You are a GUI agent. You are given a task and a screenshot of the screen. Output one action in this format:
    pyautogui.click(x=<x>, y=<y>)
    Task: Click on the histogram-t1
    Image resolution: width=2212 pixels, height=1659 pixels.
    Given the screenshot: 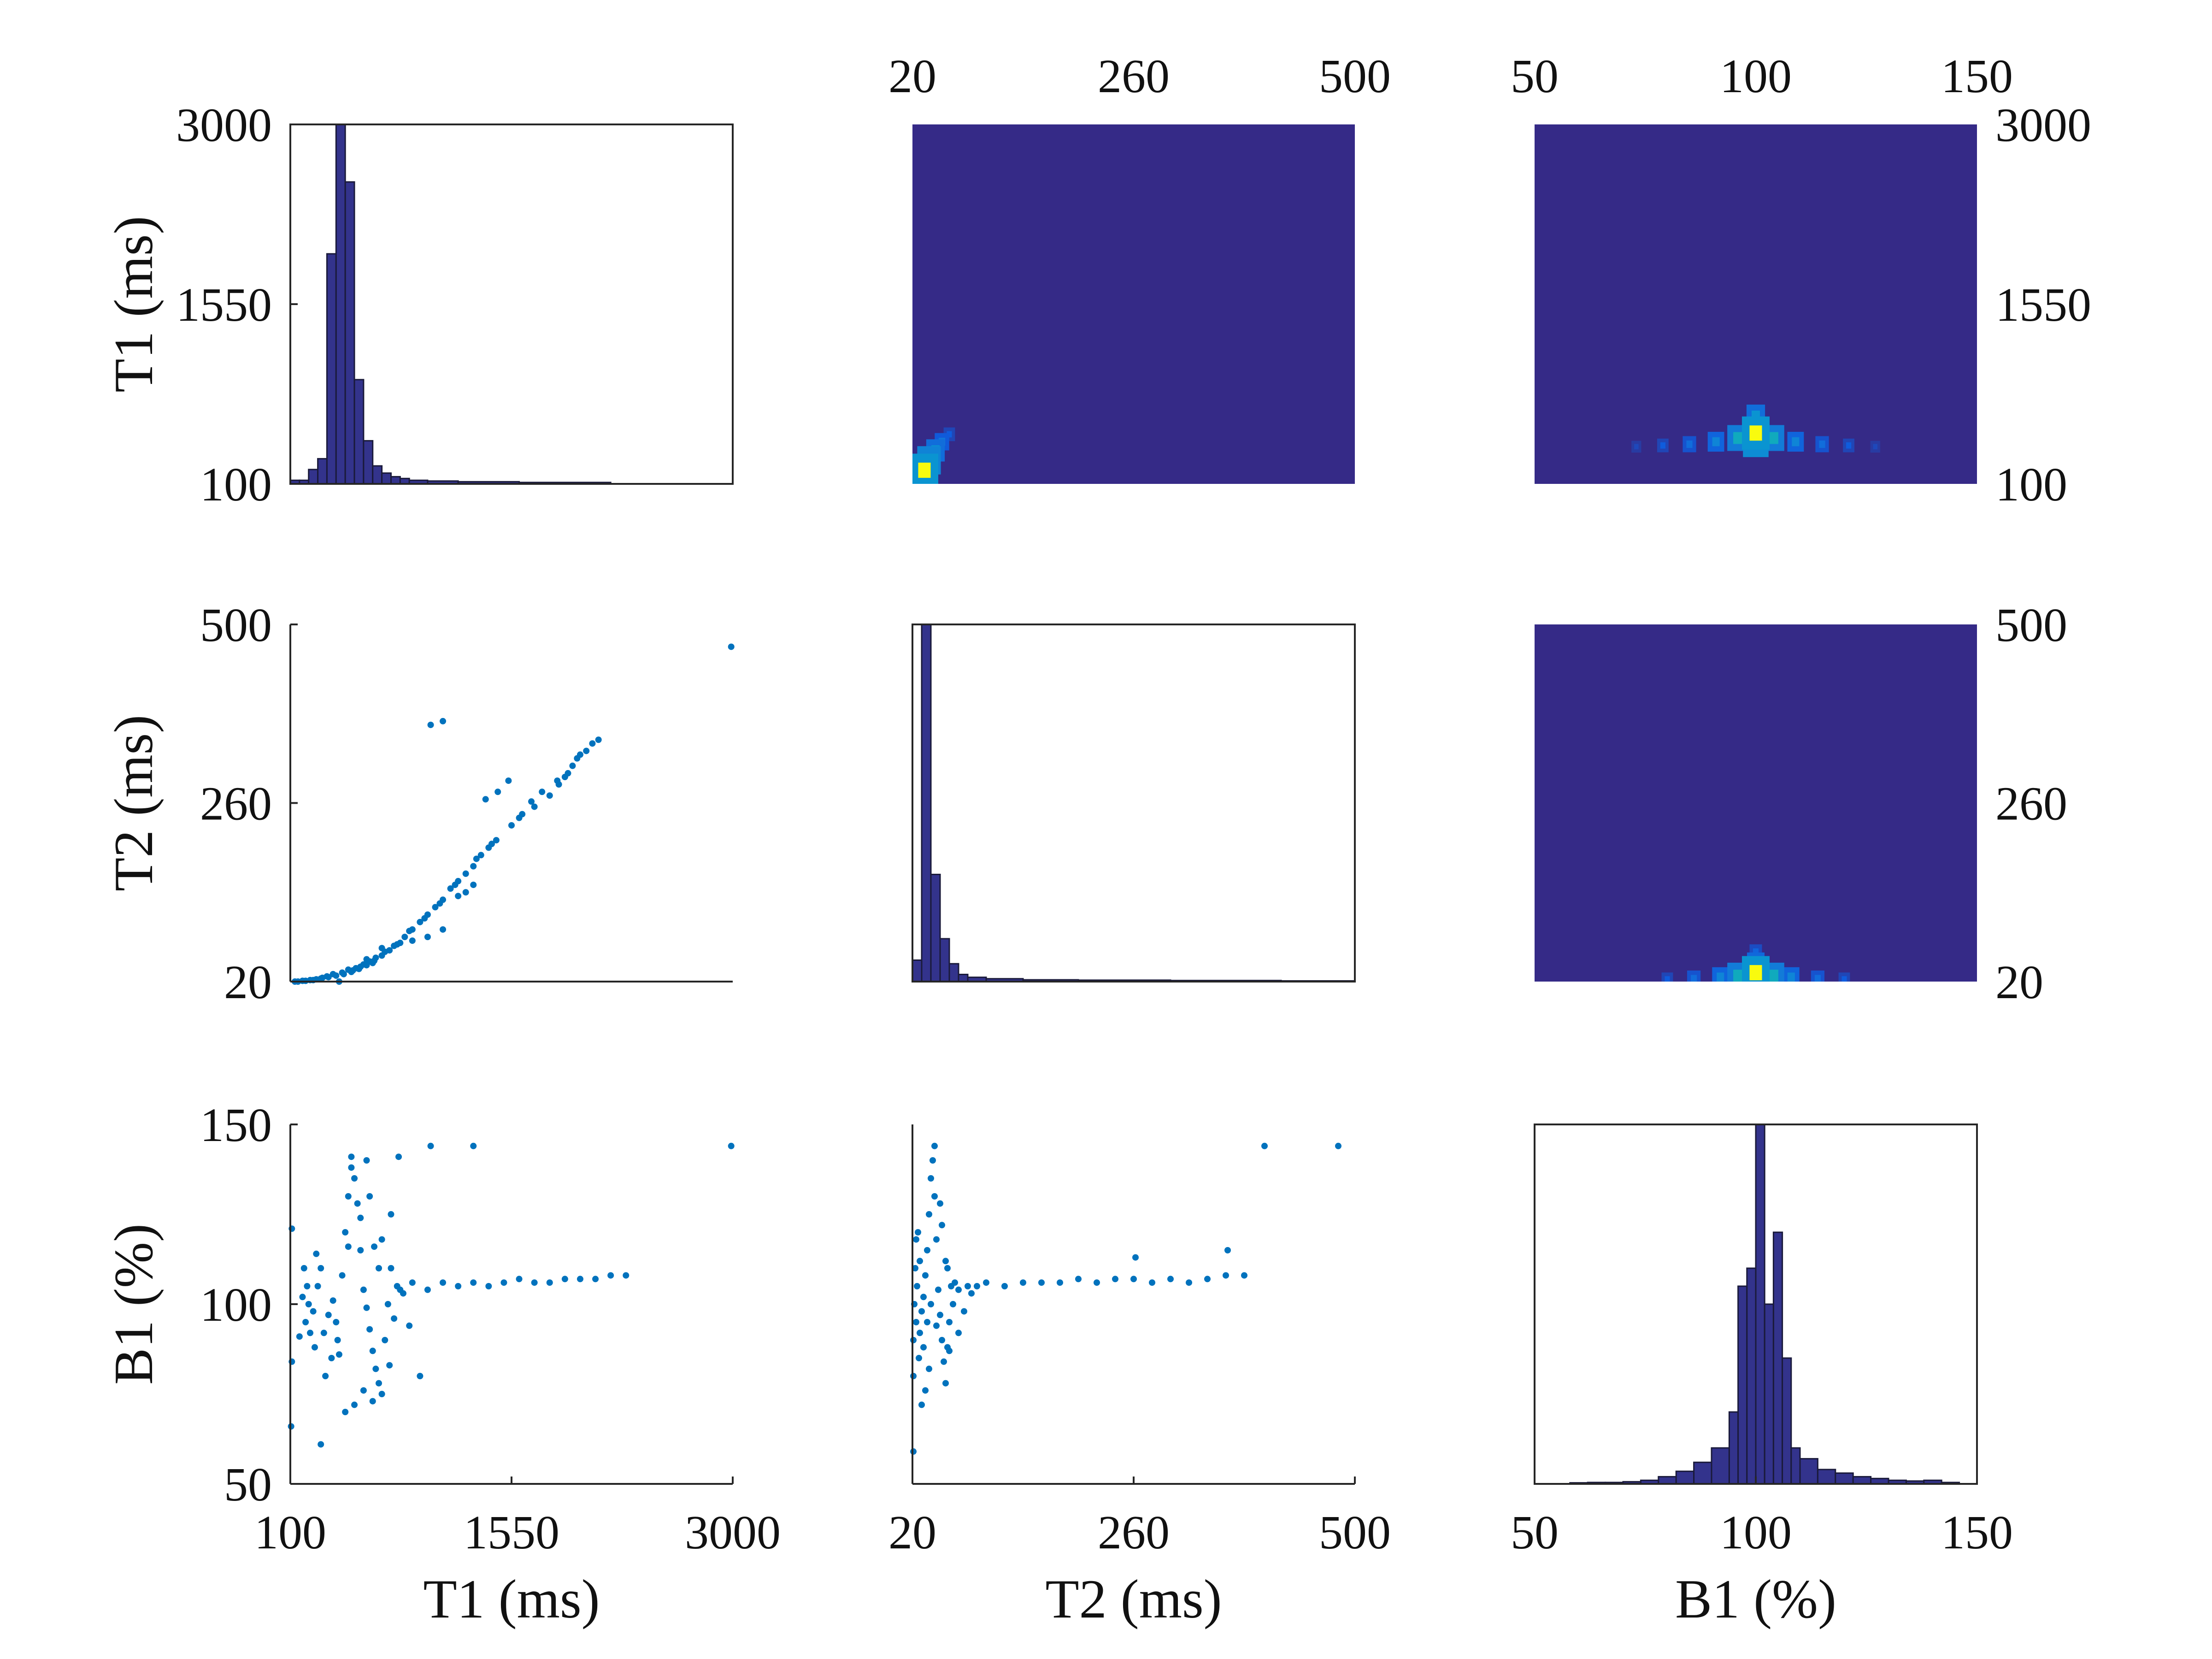 What is the action you would take?
    pyautogui.click(x=511, y=304)
    